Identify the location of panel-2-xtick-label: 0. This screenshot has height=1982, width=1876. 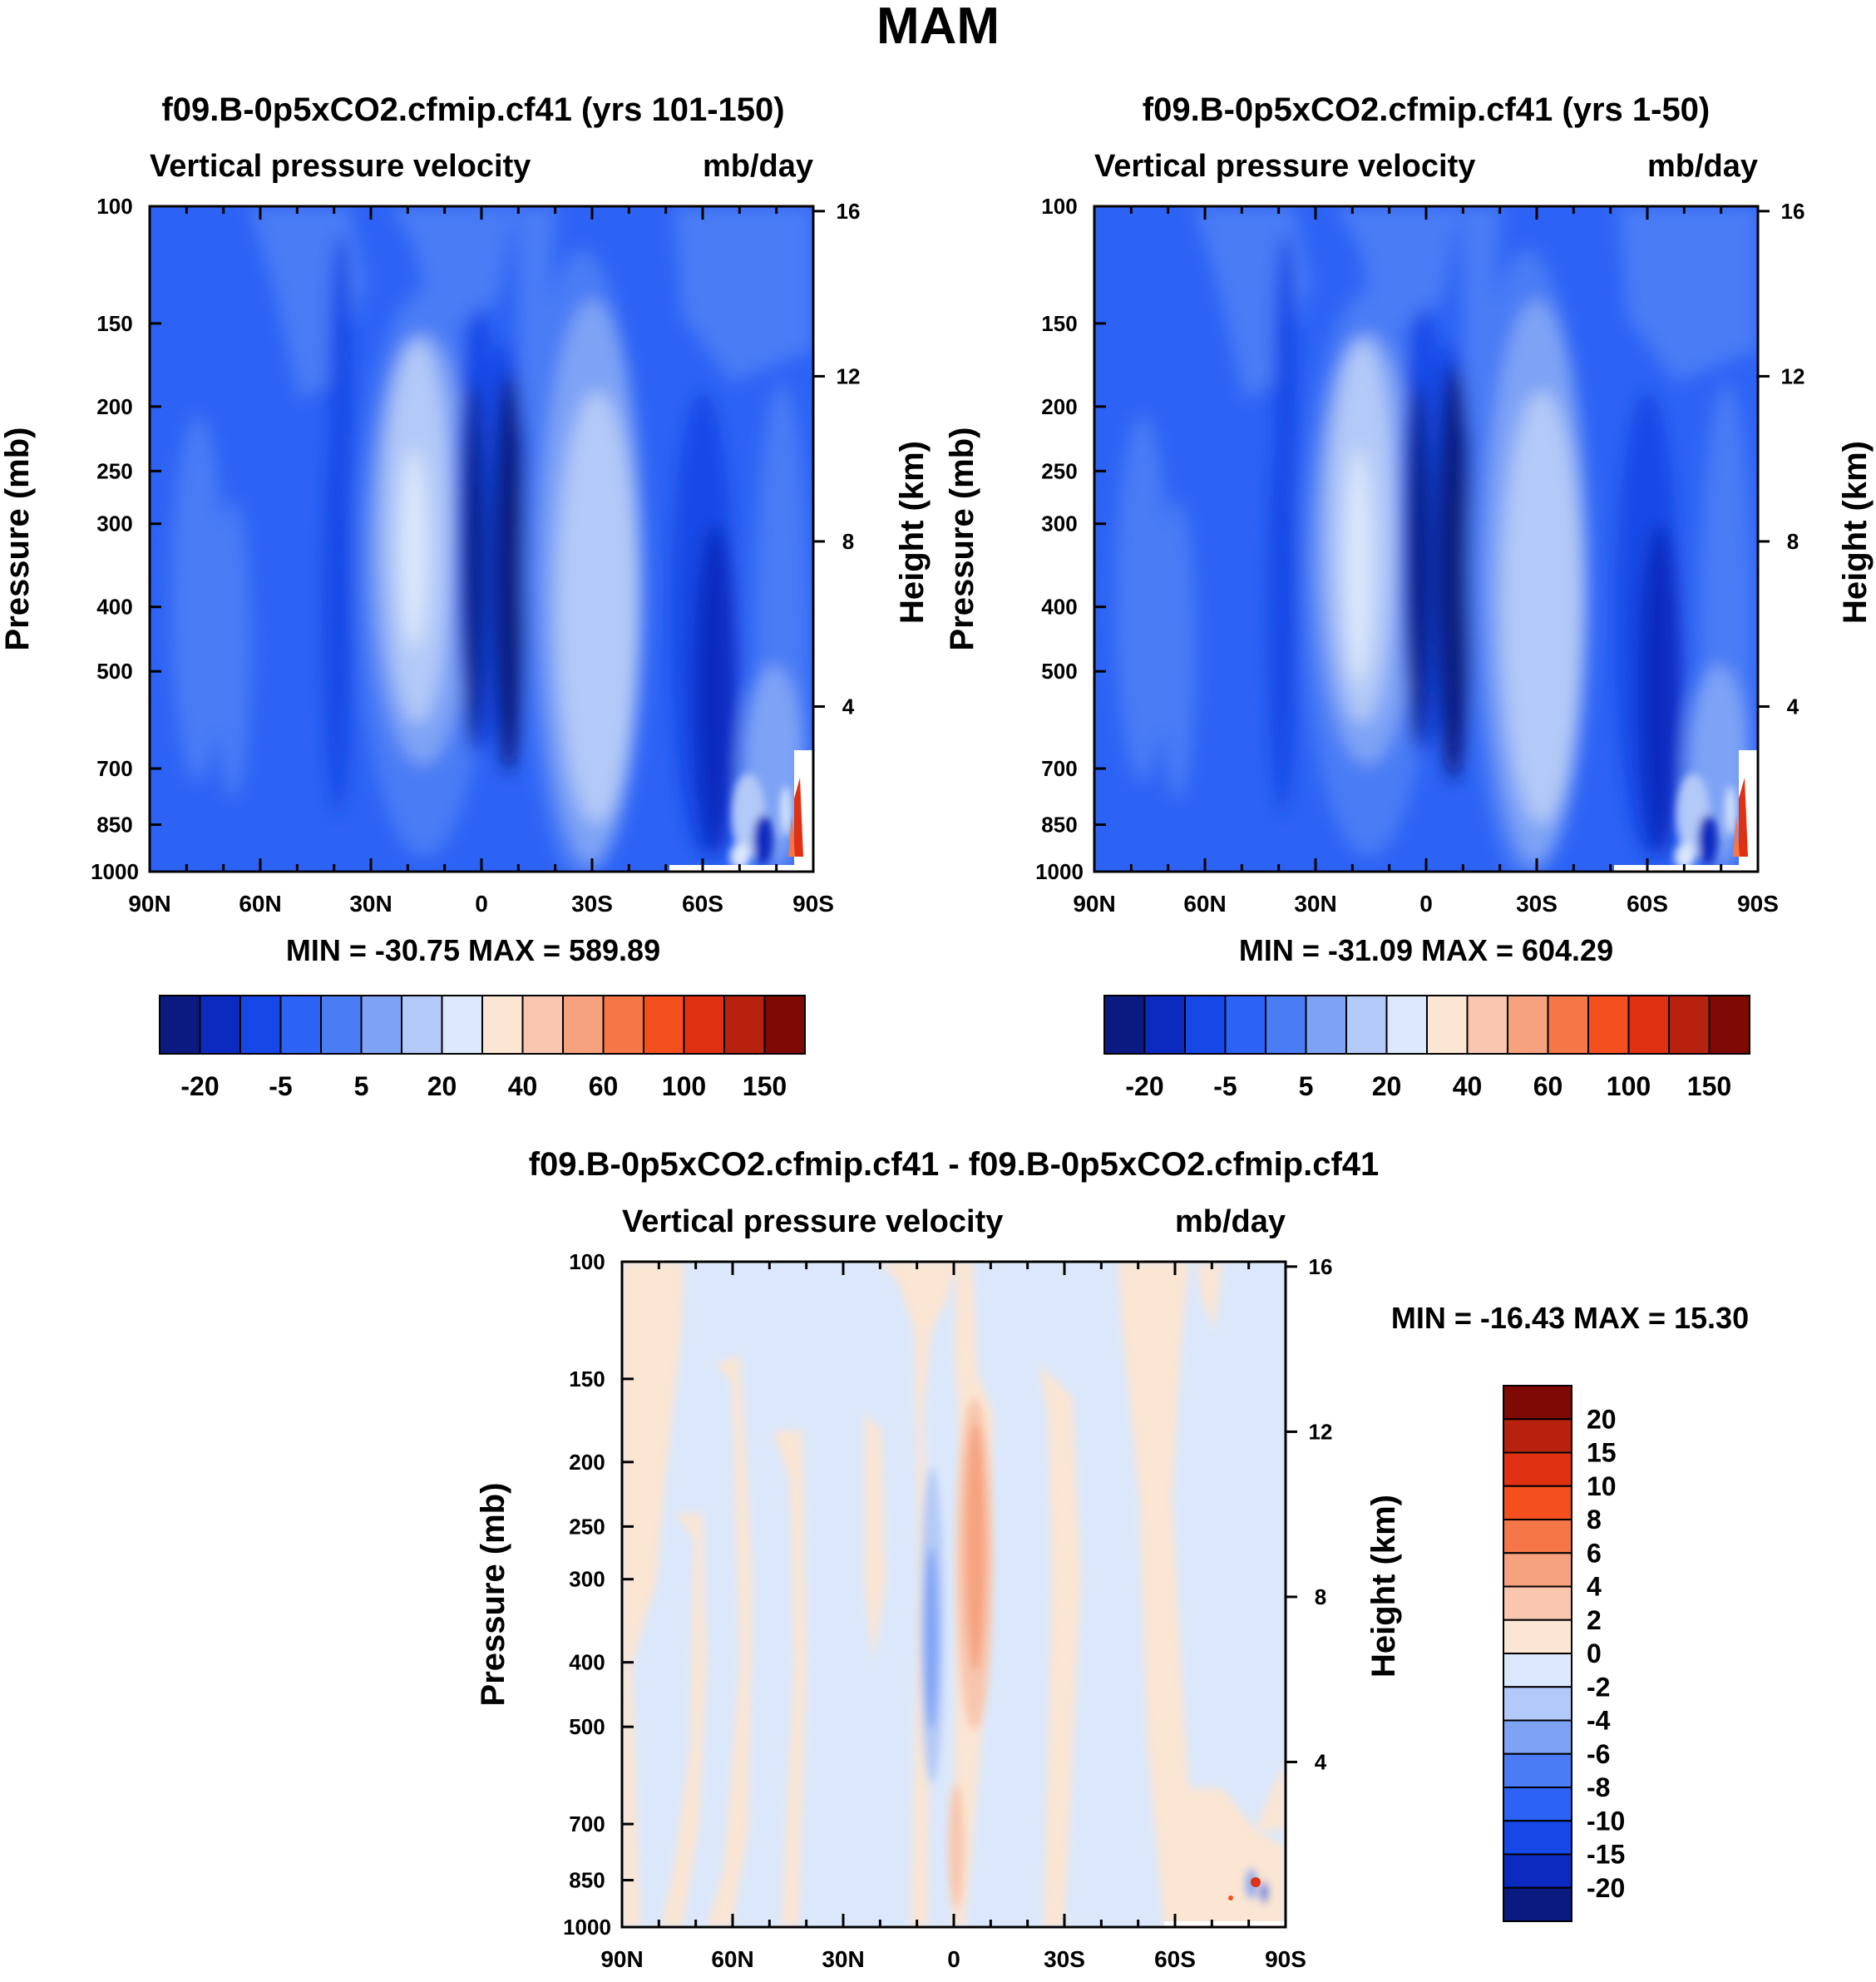
(1426, 904).